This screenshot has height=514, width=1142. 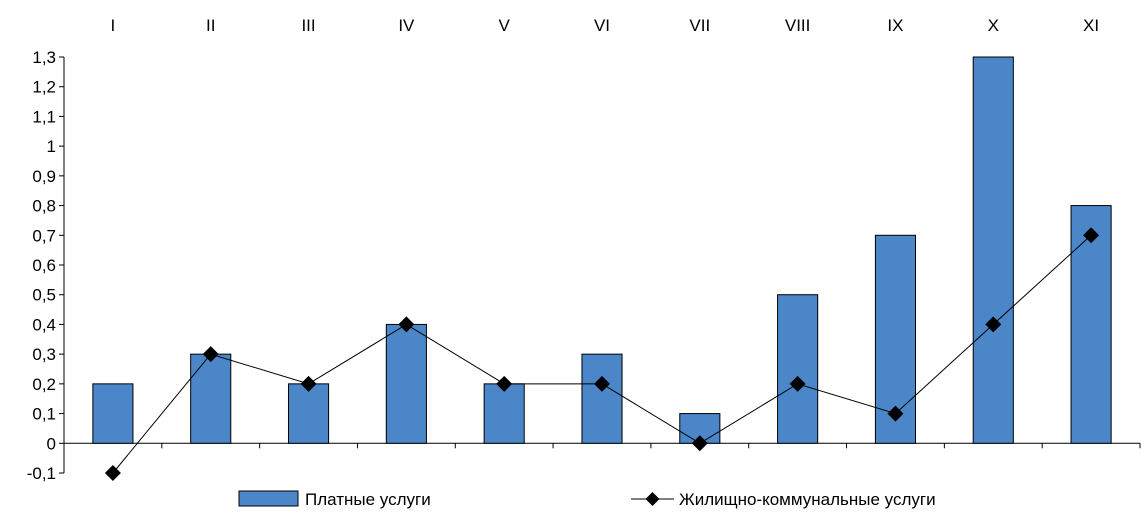 What do you see at coordinates (268, 498) in the screenshot?
I see `legend-bar-swatch` at bounding box center [268, 498].